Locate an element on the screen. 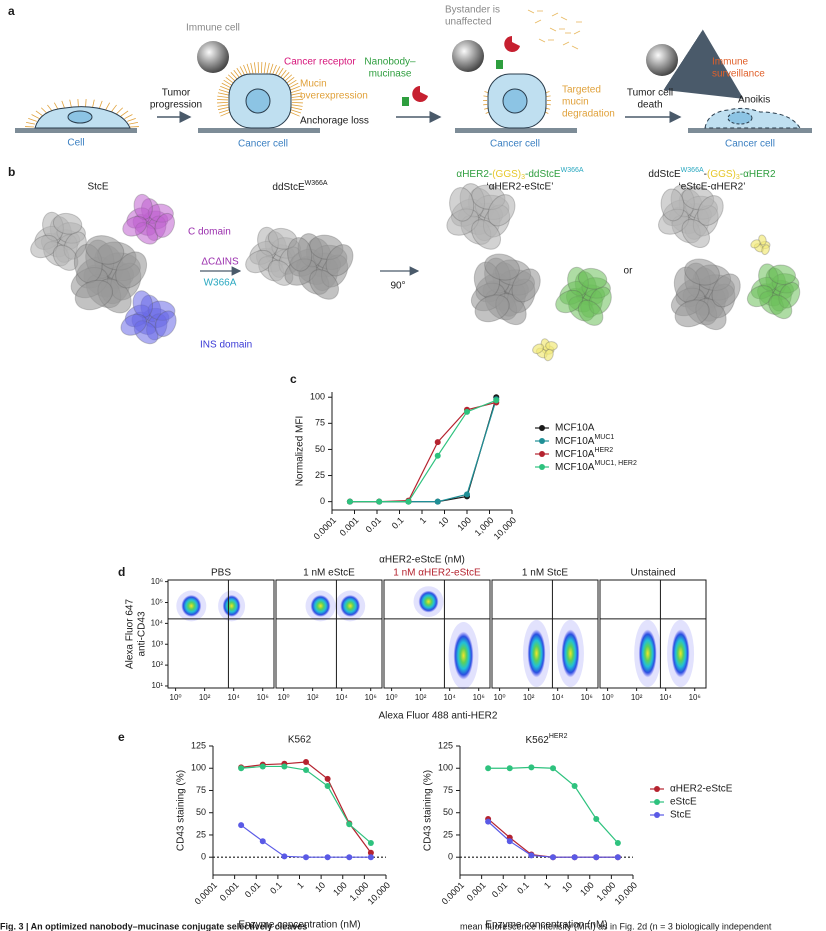  x-axis-label: Alexa Fluor 488 anti-HER2 is located at coordinates (438, 716).